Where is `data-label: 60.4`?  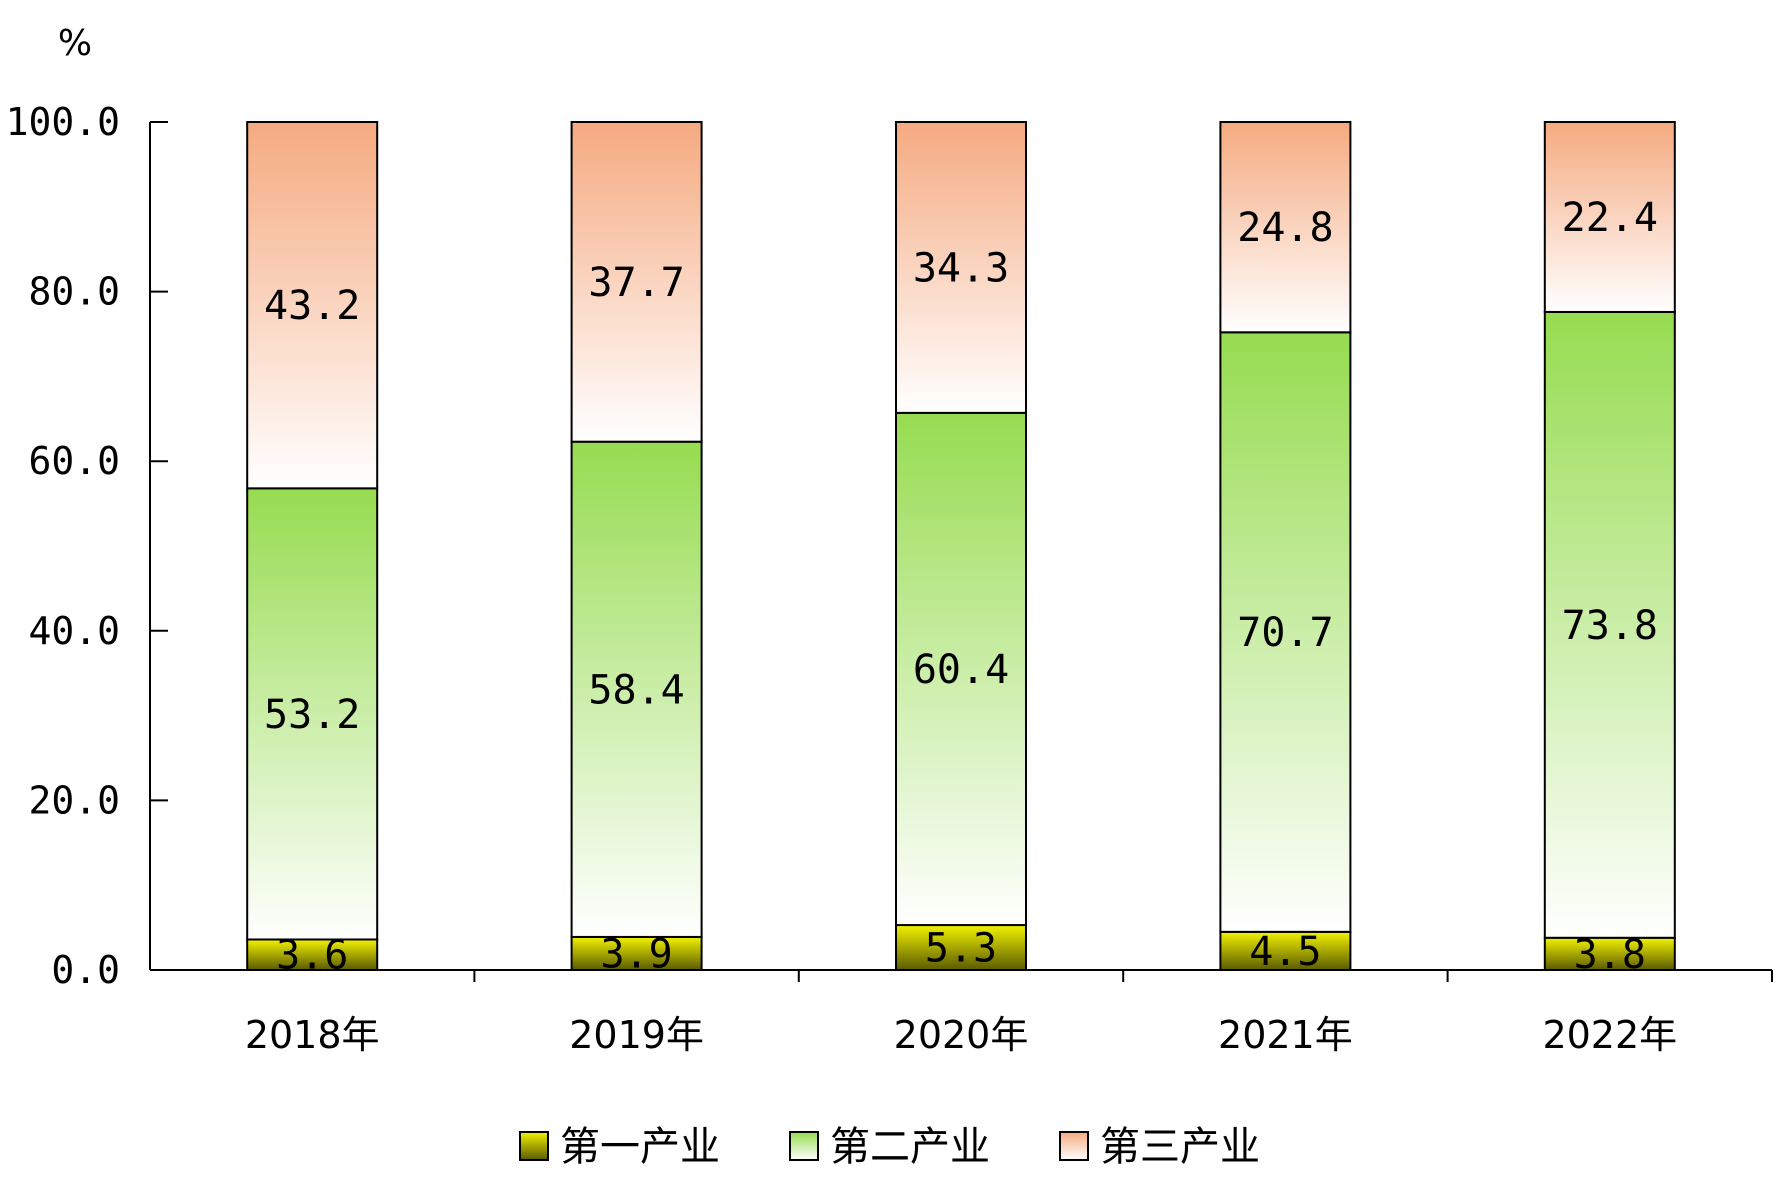
data-label: 60.4 is located at coordinates (961, 670).